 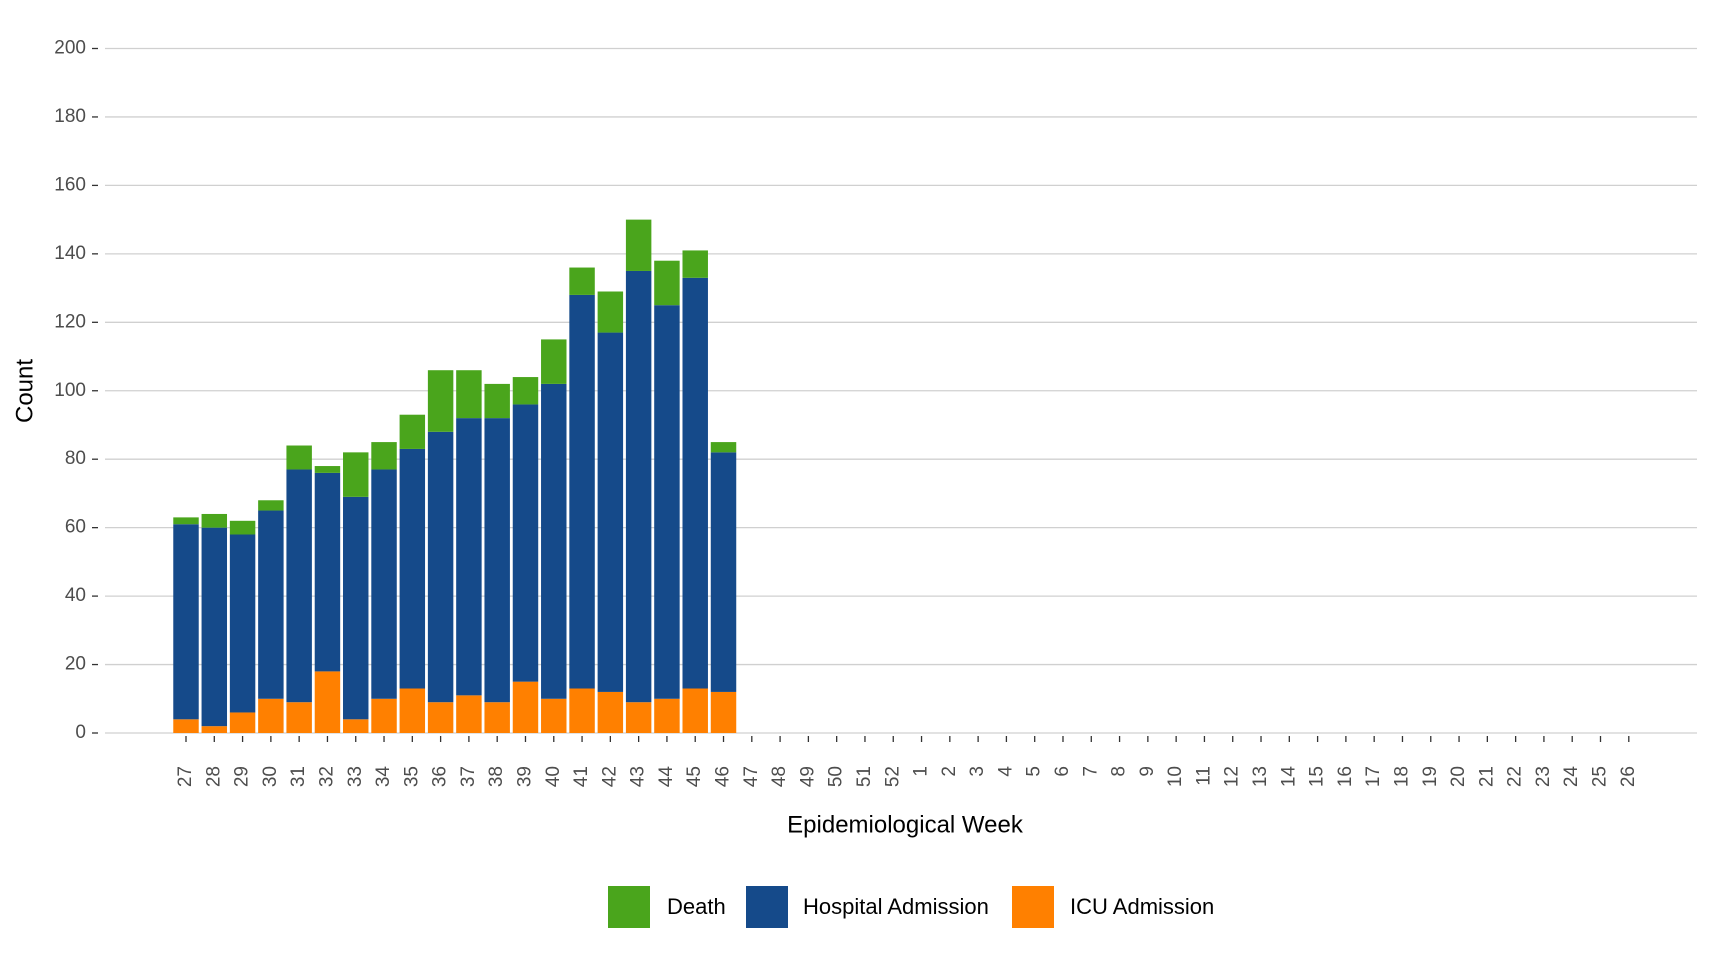 What do you see at coordinates (75, 458) in the screenshot?
I see `y-tick-label: 80` at bounding box center [75, 458].